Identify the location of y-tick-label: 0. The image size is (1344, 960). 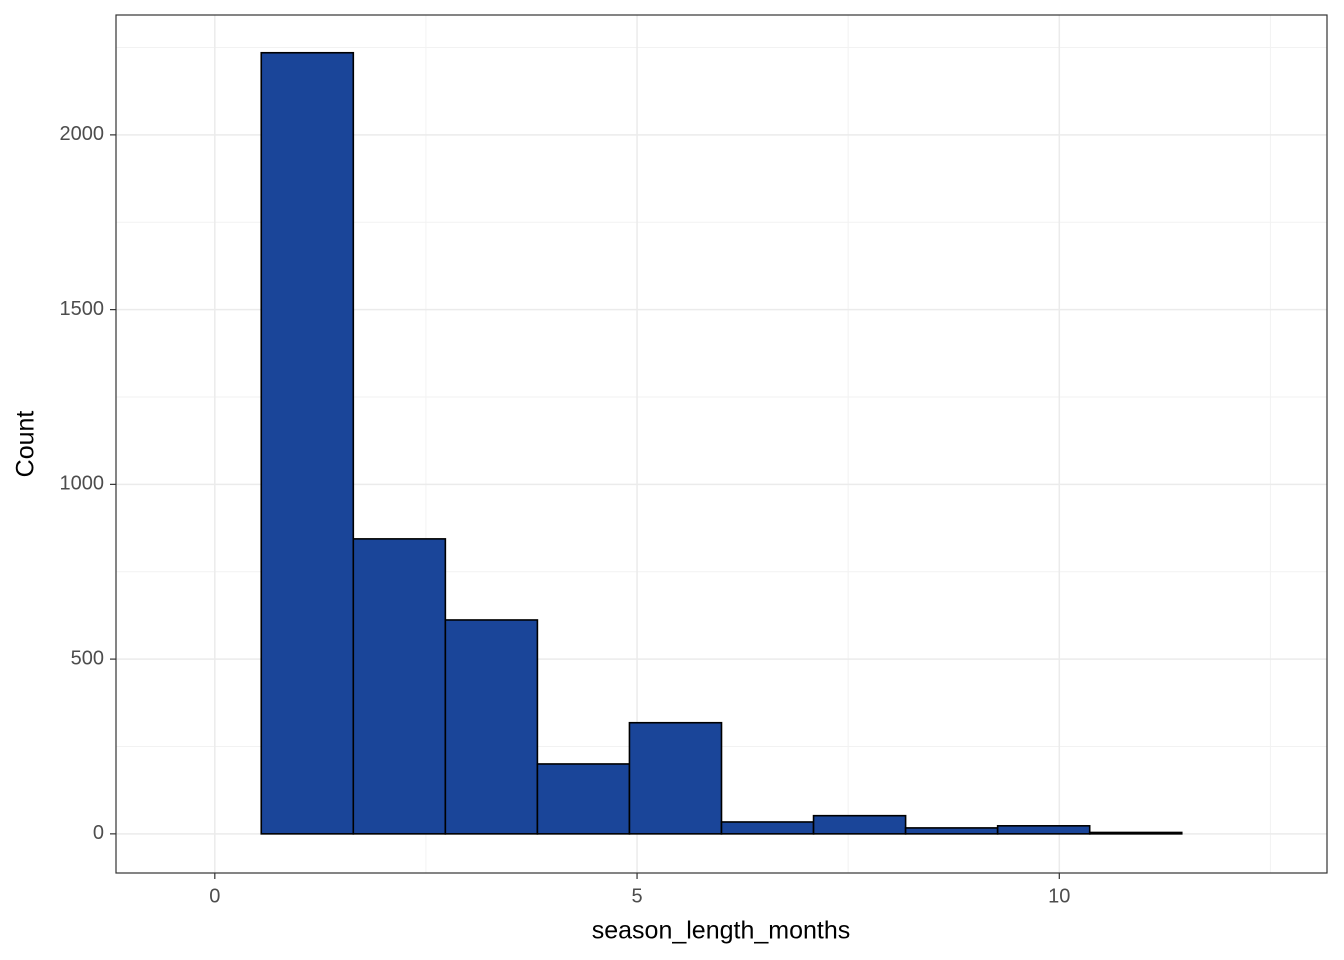
(98, 833).